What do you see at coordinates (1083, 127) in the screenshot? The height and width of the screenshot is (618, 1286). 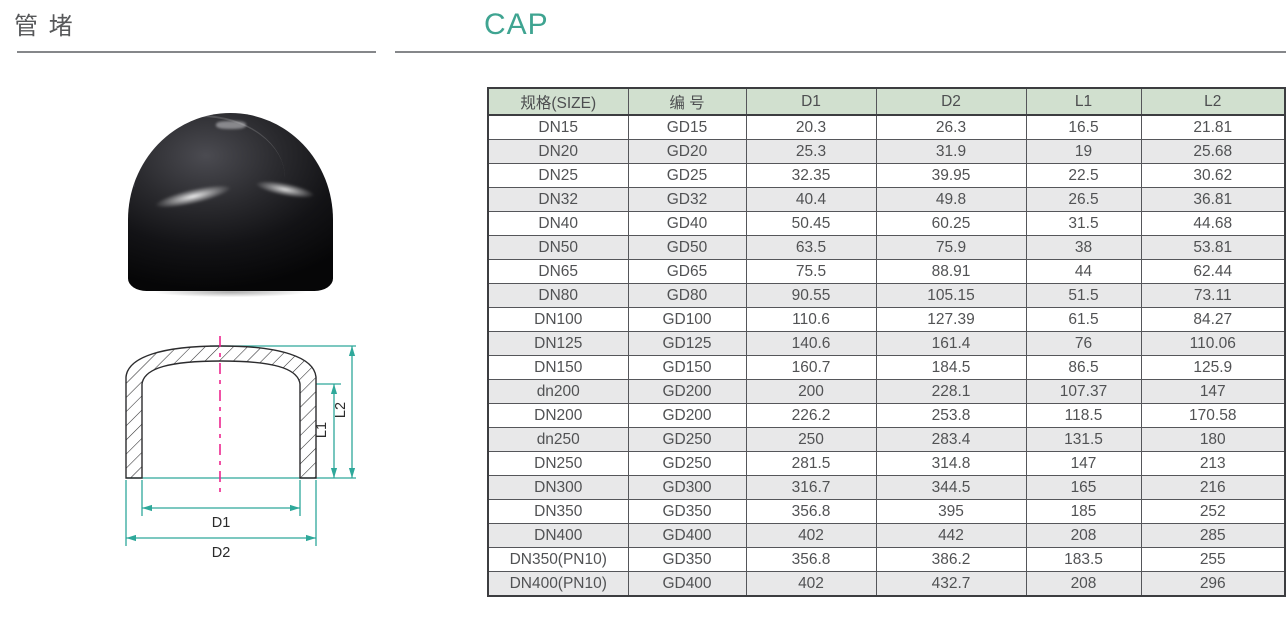 I see `table-cell: 16.5` at bounding box center [1083, 127].